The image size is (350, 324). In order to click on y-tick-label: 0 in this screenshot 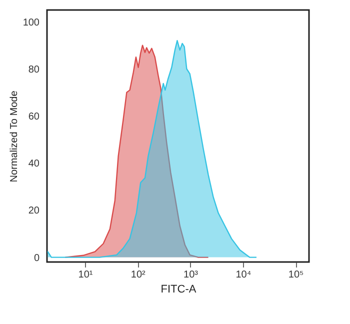, I will do `click(37, 258)`.